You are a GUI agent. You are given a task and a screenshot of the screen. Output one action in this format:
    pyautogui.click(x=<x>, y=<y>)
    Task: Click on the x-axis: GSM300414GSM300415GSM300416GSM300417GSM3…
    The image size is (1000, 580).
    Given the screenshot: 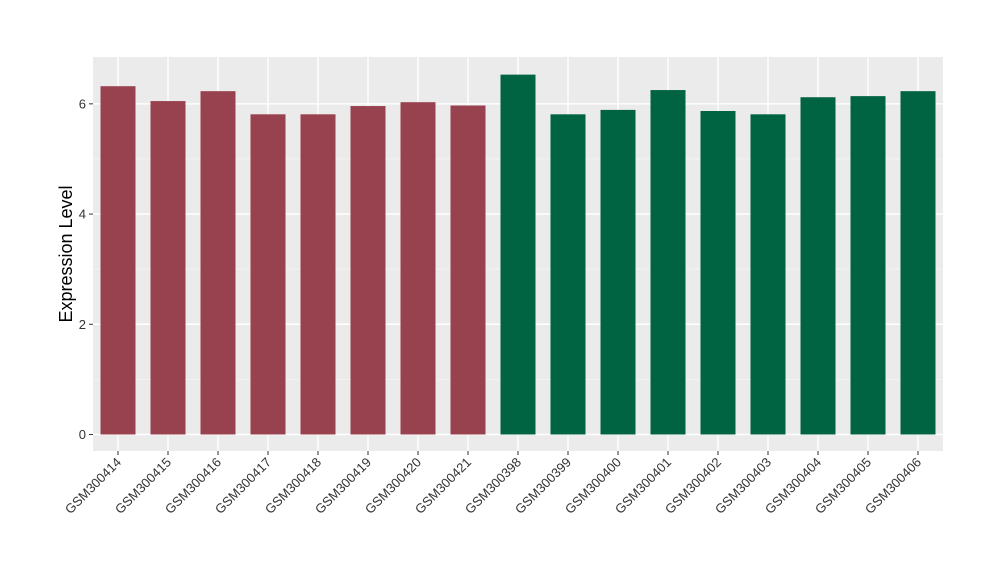 What is the action you would take?
    pyautogui.click(x=493, y=484)
    